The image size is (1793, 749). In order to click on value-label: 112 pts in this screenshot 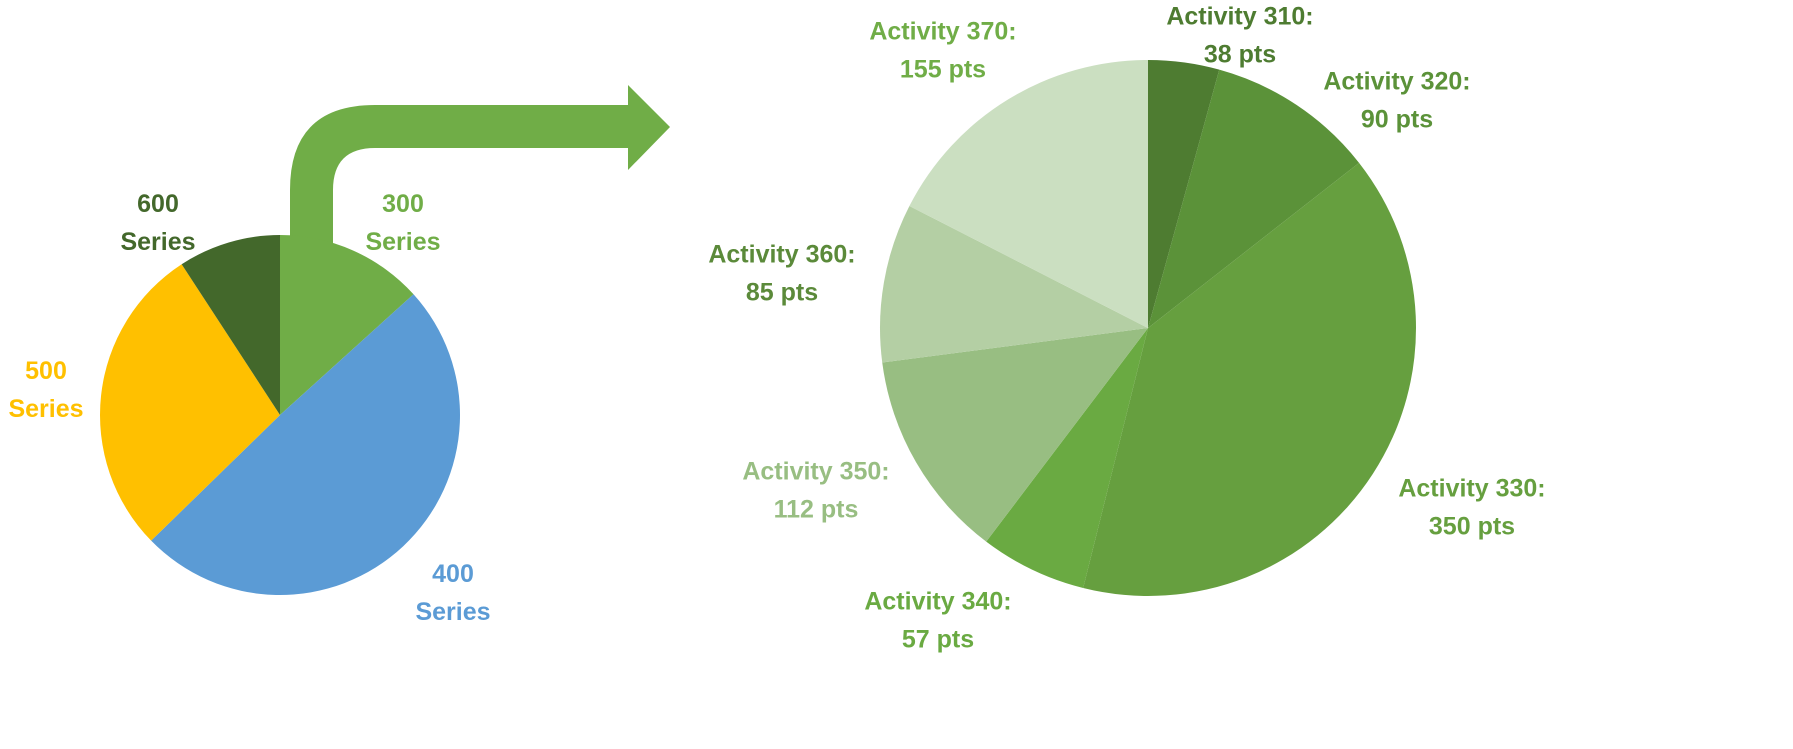, I will do `click(816, 510)`.